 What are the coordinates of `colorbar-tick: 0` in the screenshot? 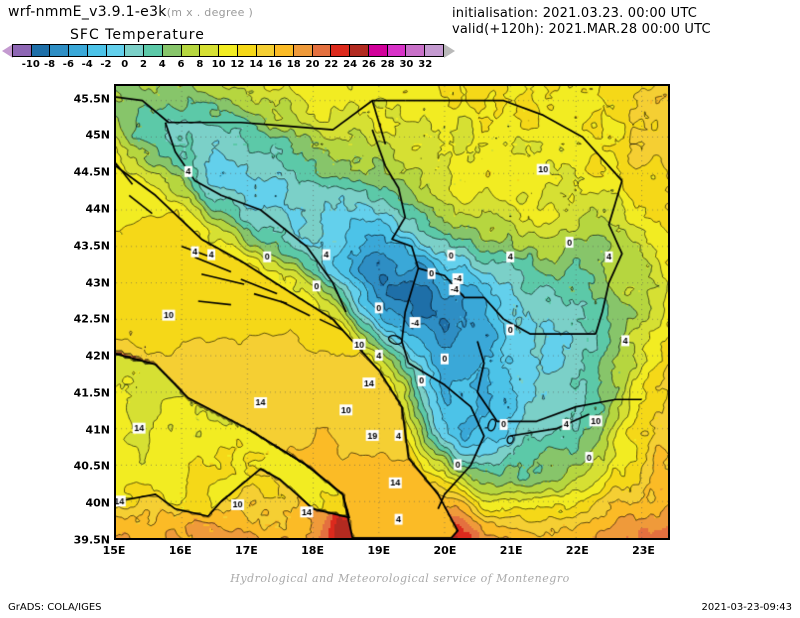 It's located at (125, 64).